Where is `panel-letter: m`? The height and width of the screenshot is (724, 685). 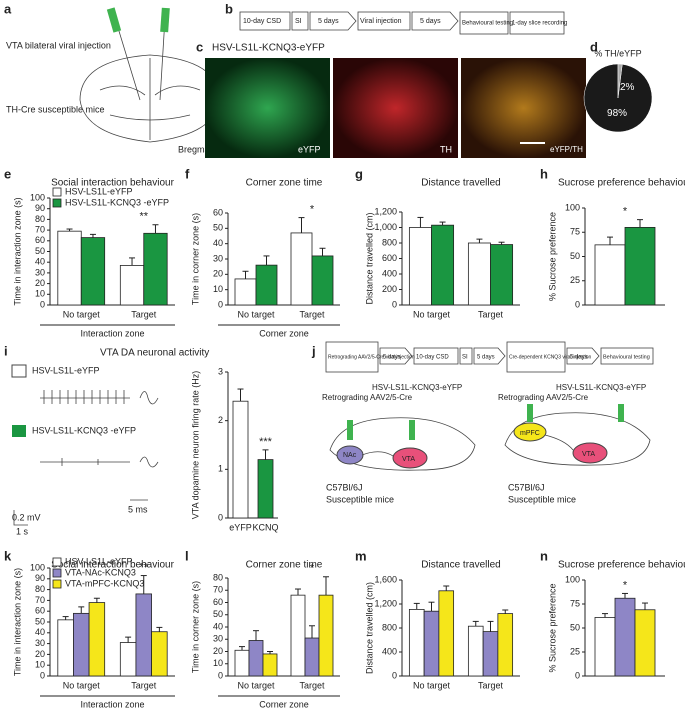 panel-letter: m is located at coordinates (361, 555).